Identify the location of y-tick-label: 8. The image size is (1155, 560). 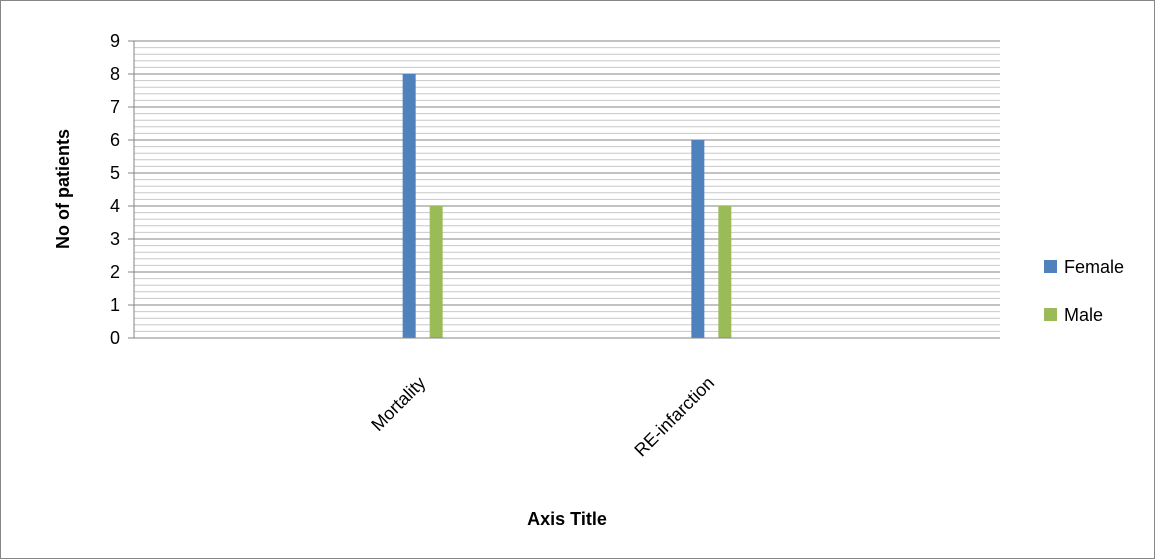
(115, 74).